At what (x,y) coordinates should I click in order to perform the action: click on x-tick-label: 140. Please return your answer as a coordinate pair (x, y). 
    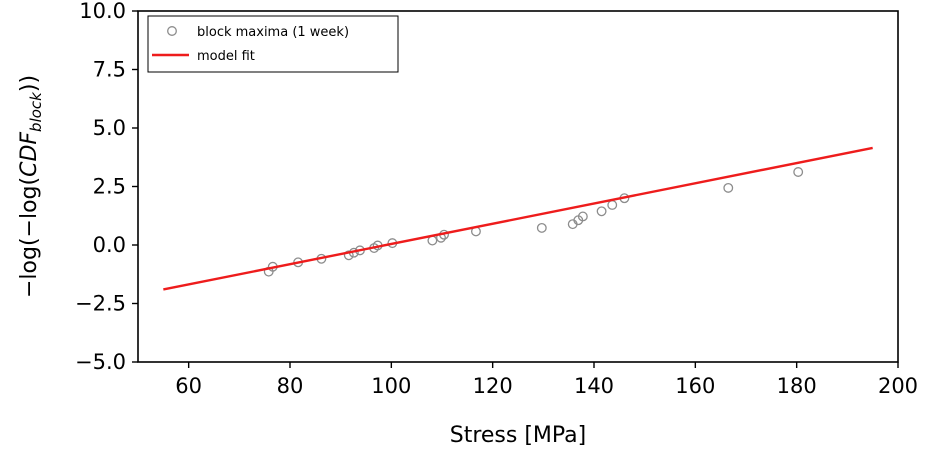
    Looking at the image, I should click on (594, 386).